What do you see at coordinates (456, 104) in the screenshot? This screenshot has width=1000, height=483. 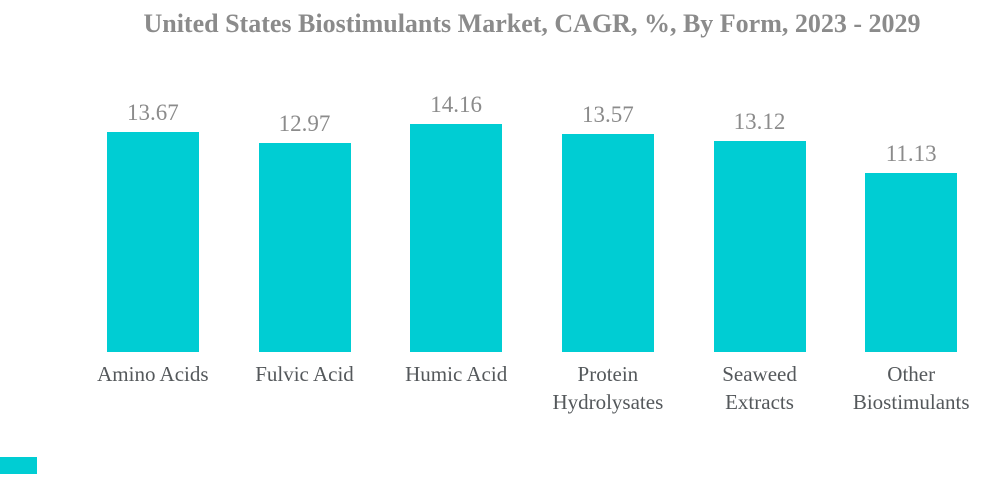 I see `bar-value-label: 14.16` at bounding box center [456, 104].